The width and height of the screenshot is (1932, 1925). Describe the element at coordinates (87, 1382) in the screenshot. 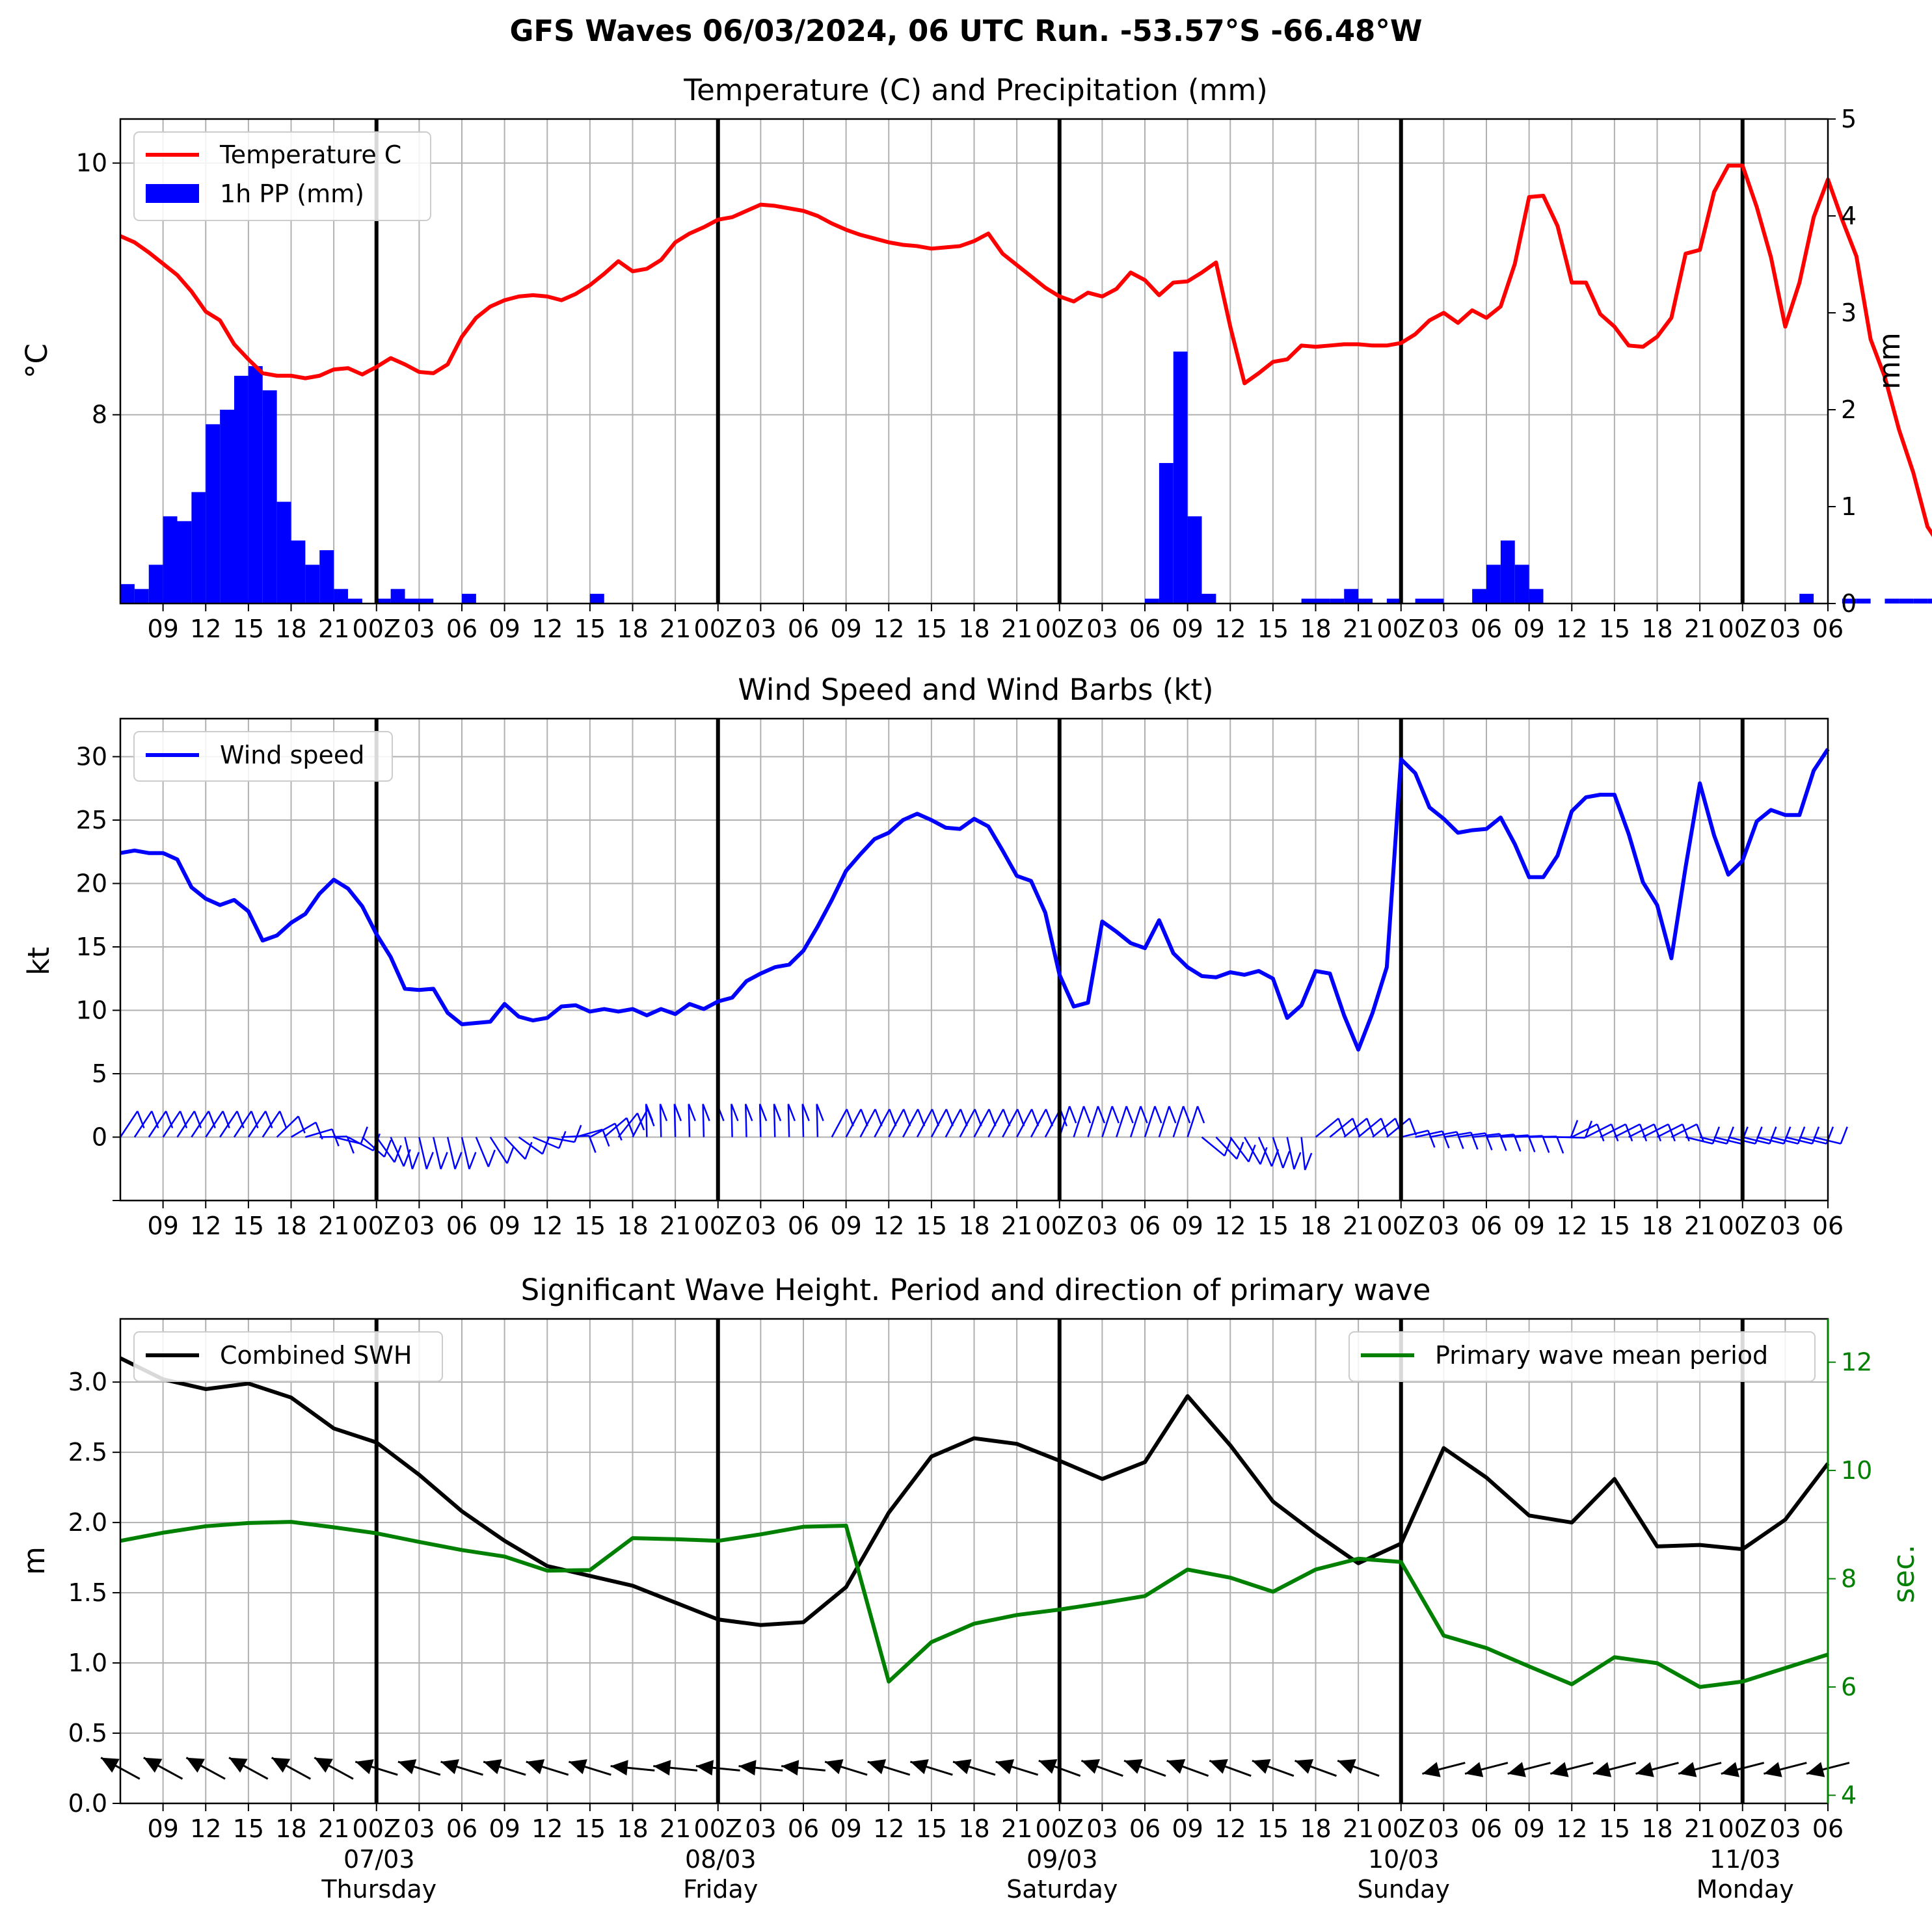

I see `y-tick-label: 3.0` at that location.